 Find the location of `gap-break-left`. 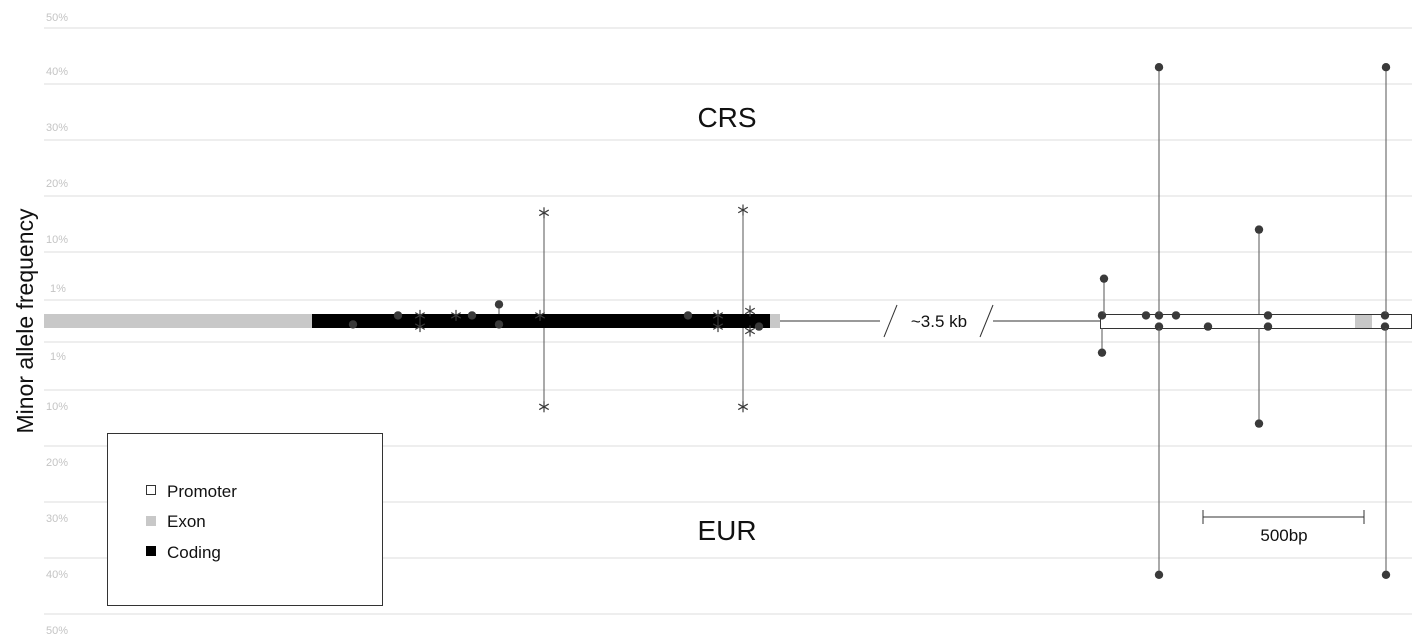

gap-break-left is located at coordinates (890, 321).